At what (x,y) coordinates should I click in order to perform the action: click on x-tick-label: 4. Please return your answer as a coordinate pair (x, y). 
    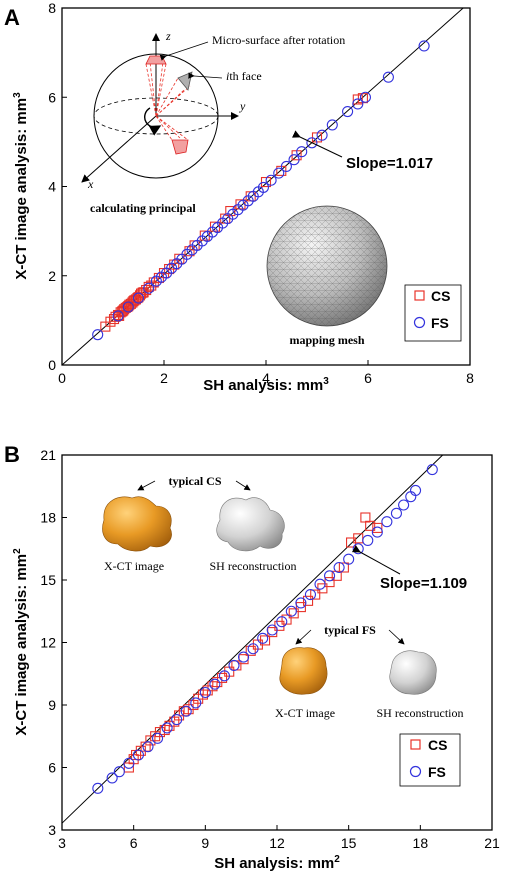
    Looking at the image, I should click on (266, 378).